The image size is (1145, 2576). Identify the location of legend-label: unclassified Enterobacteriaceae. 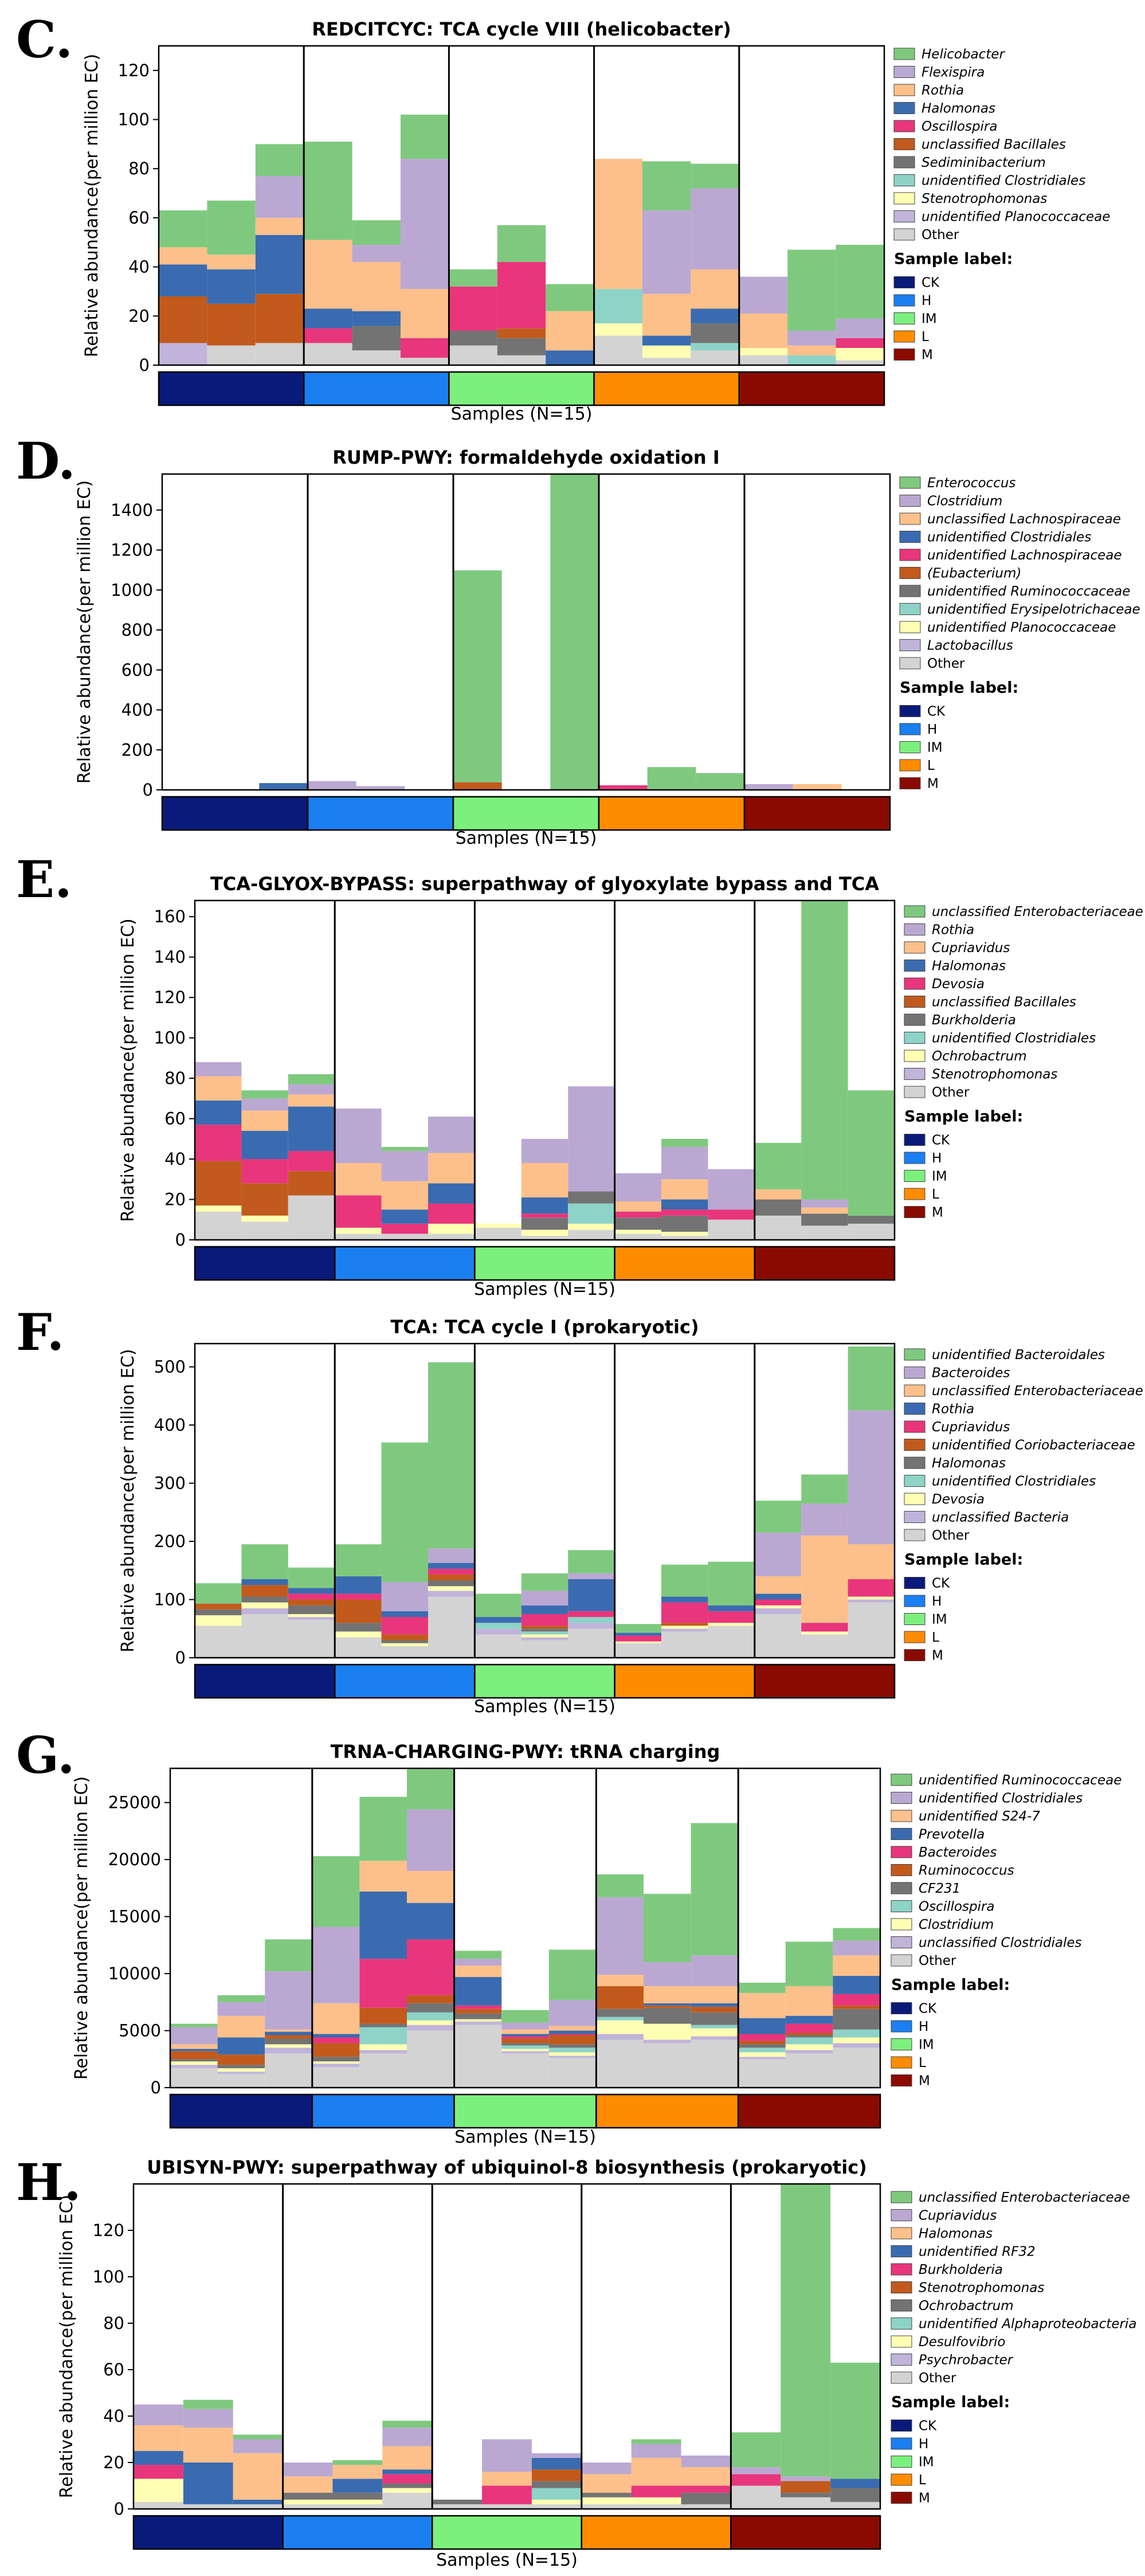
(1037, 912).